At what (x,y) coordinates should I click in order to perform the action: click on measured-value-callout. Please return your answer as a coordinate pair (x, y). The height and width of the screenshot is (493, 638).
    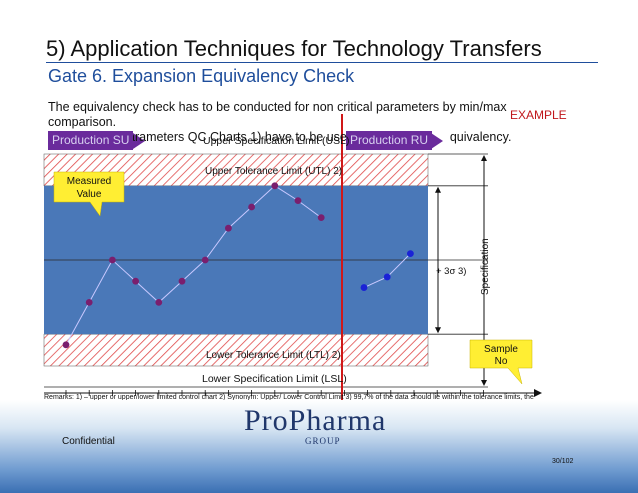
    Looking at the image, I should click on (89, 194).